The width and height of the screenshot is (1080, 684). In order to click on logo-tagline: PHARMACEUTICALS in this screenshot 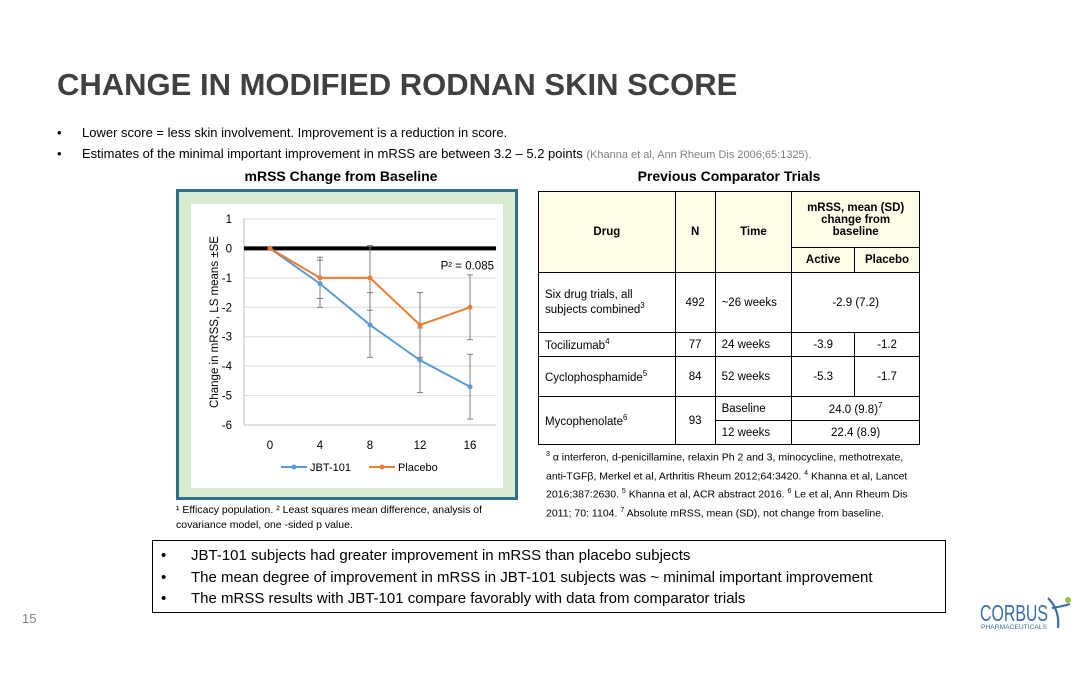, I will do `click(1014, 628)`.